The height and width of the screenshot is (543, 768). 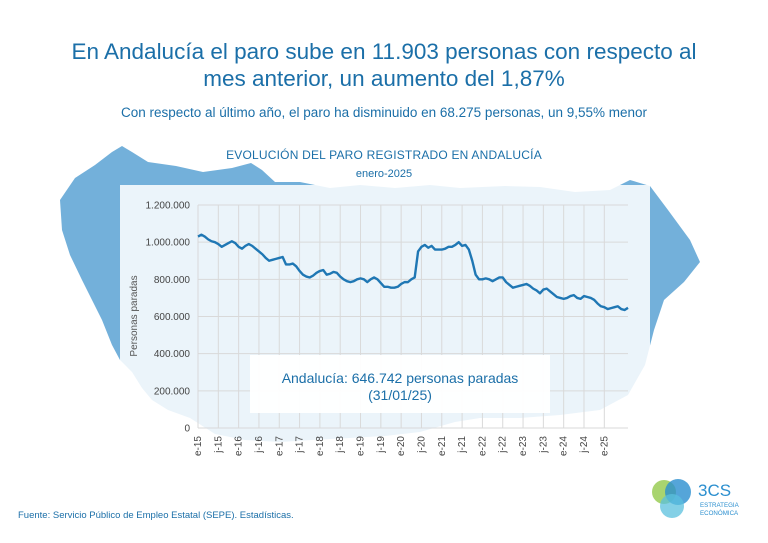 I want to click on logo-3cs: 3CS ESTRATEGIA ECONÓMICA, so click(x=696, y=498).